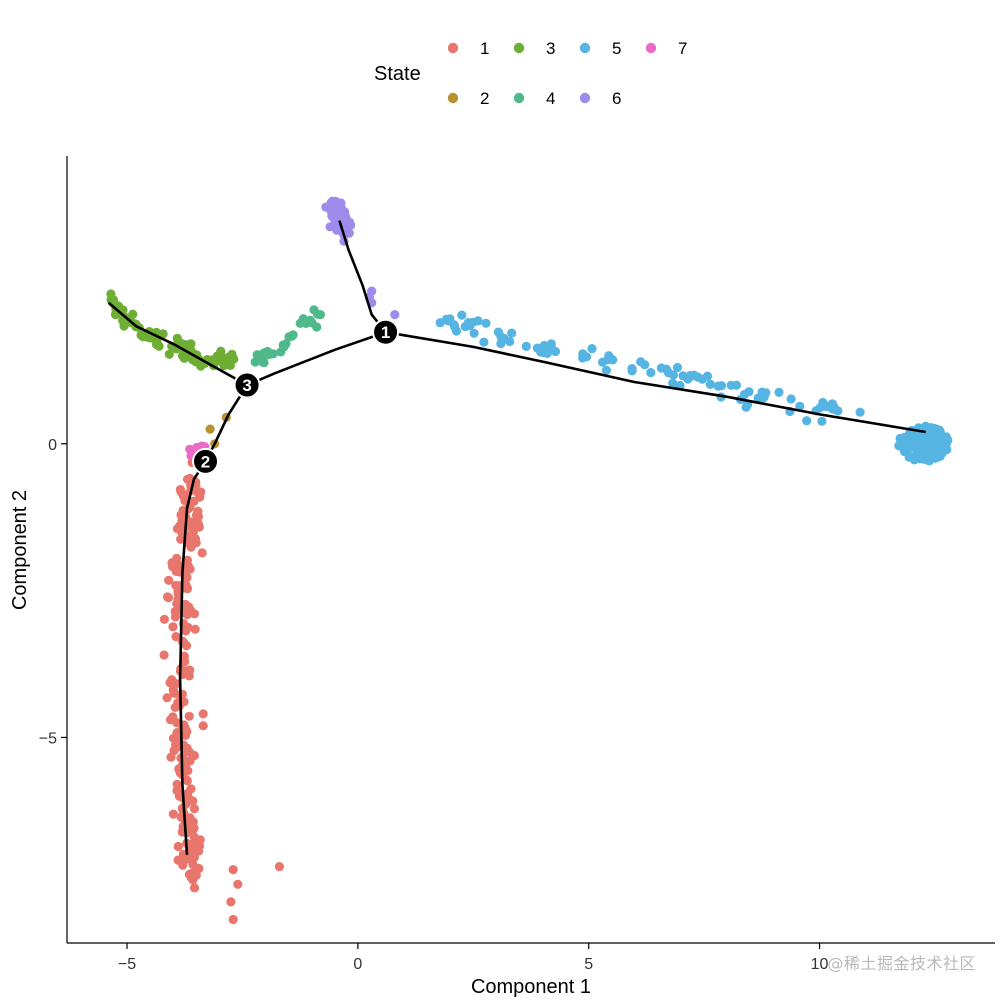 Image resolution: width=1002 pixels, height=1002 pixels. What do you see at coordinates (484, 48) in the screenshot?
I see `legend-label: 1` at bounding box center [484, 48].